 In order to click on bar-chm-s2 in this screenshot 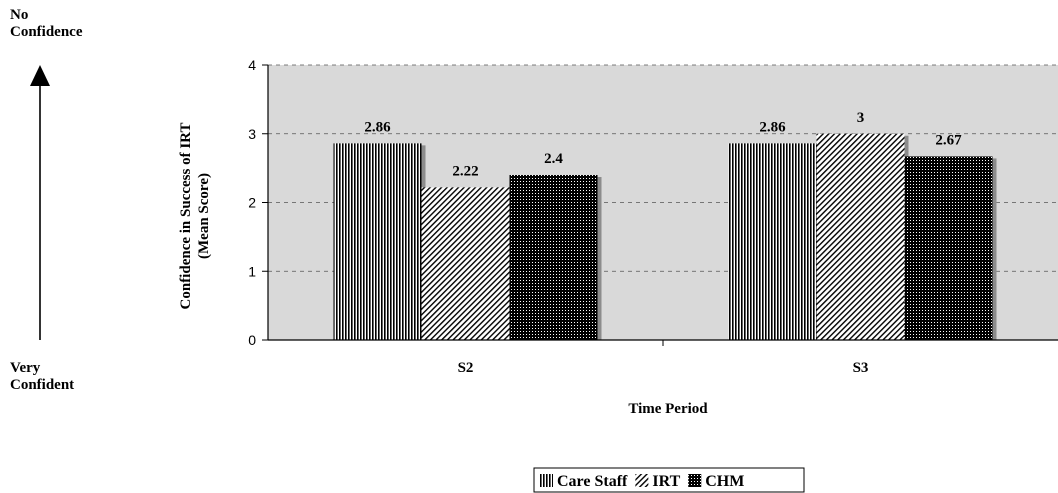, I will do `click(553, 257)`.